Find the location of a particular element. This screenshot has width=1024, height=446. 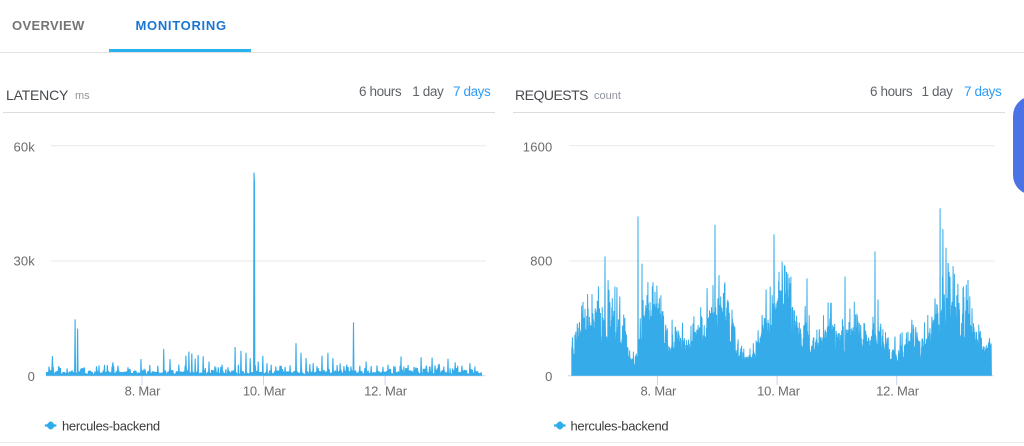

svg-text: 60k is located at coordinates (24, 147).